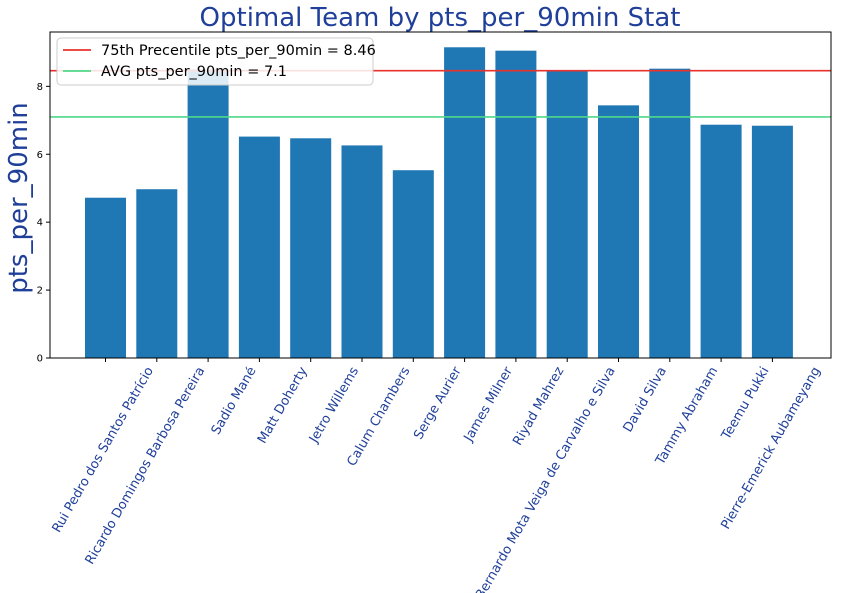 The width and height of the screenshot is (841, 593). I want to click on x-tick-label: Matt Doherty, so click(283, 405).